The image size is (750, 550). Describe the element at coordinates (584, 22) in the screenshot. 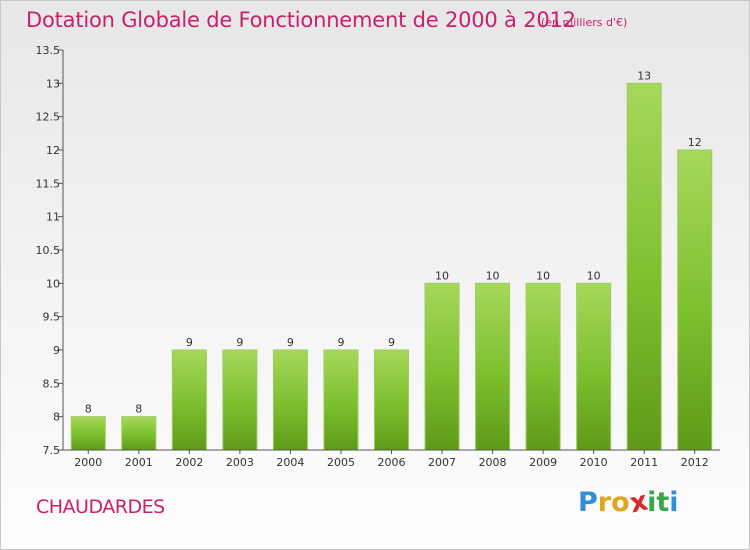

I see `chart-subtitle: (en milliers d'€)` at that location.